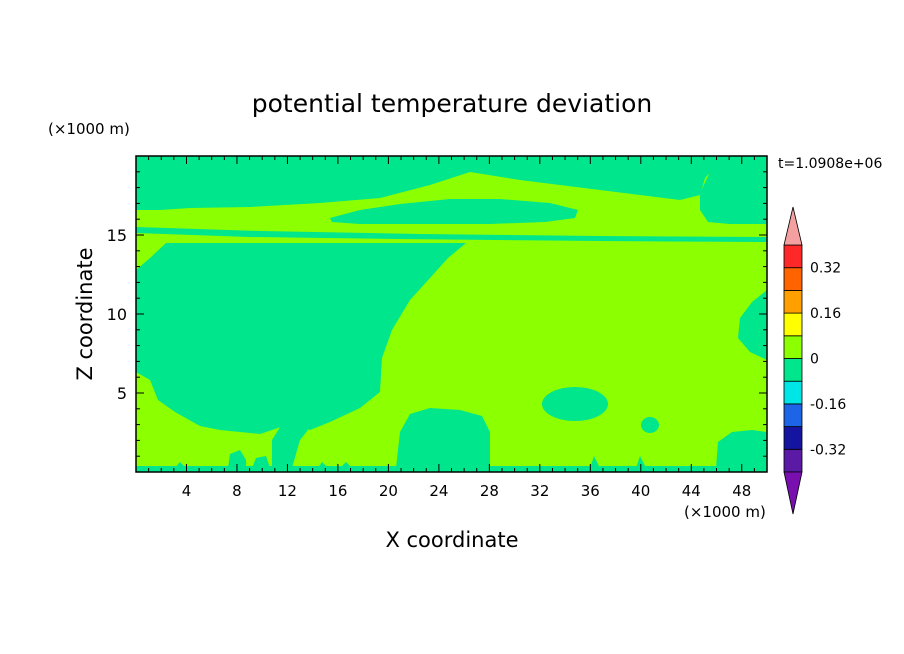  Describe the element at coordinates (489, 491) in the screenshot. I see `x-tick-label: 28` at that location.